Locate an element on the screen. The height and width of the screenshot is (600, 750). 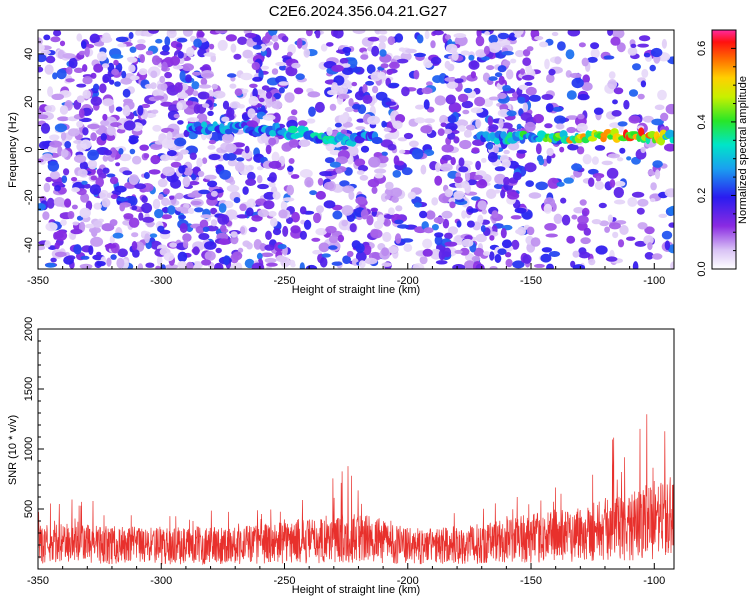
spectrogram-y-label: Frequency (Hz) is located at coordinates (13, 150).